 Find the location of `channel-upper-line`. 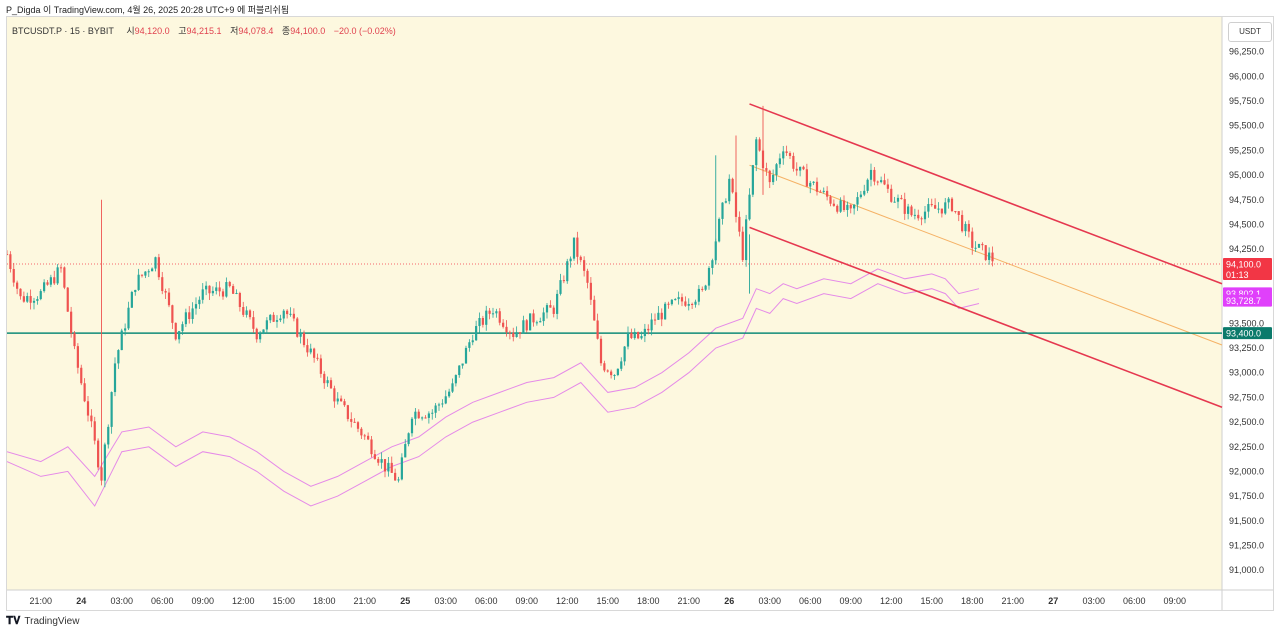

channel-upper-line is located at coordinates (986, 194).